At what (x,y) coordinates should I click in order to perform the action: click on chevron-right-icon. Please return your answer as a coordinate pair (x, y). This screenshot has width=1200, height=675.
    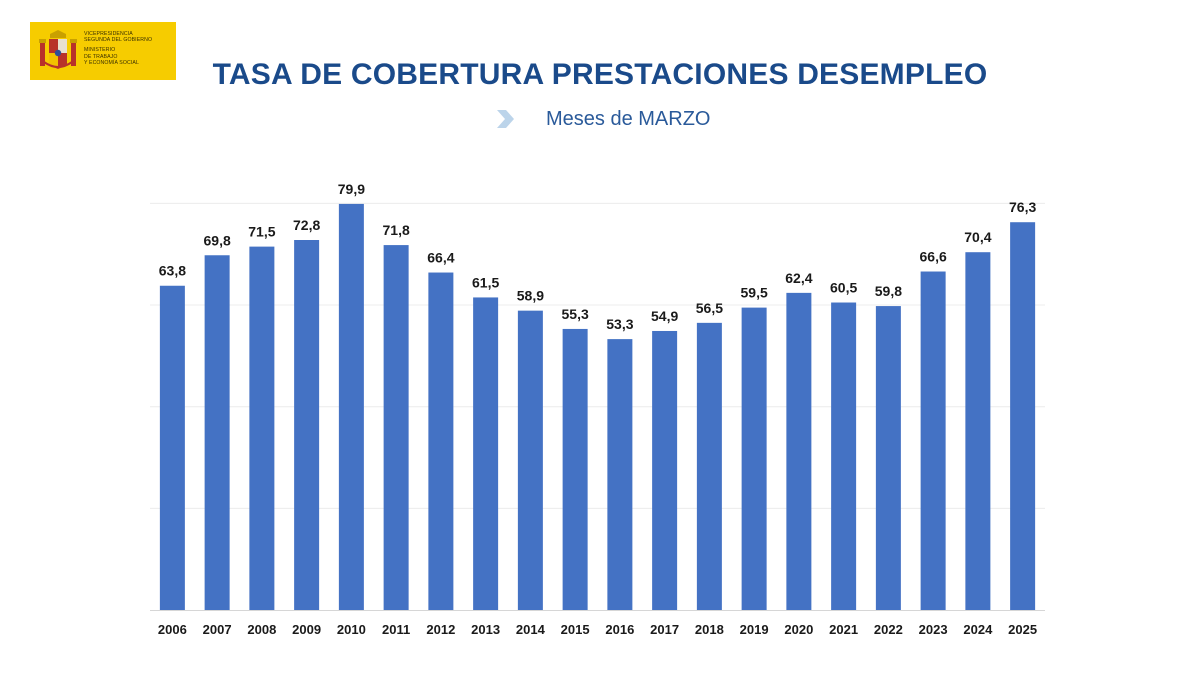
    Looking at the image, I should click on (505, 119).